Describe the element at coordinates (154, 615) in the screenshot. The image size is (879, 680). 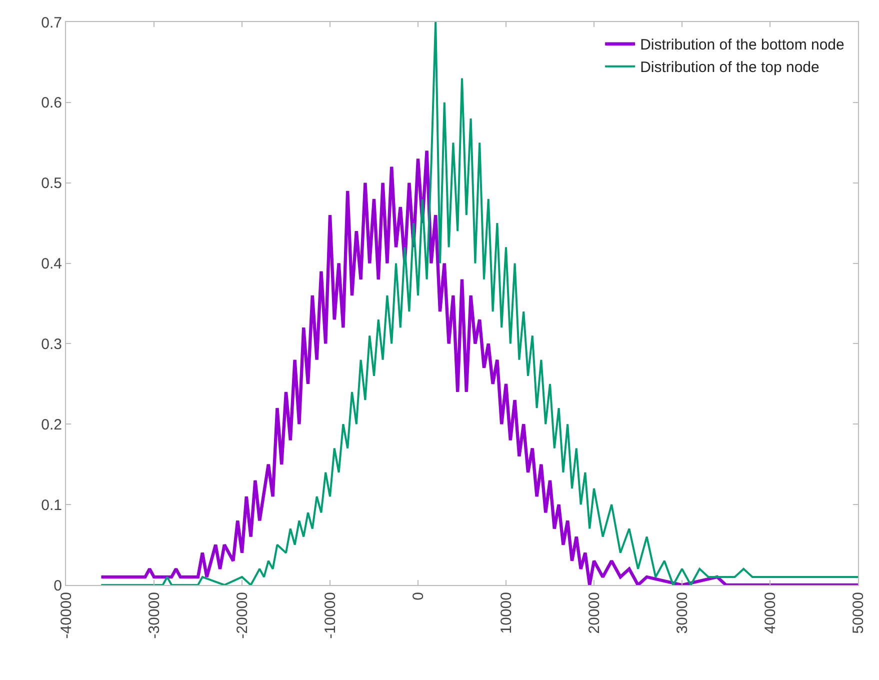
I see `x-tick-label: -30000` at that location.